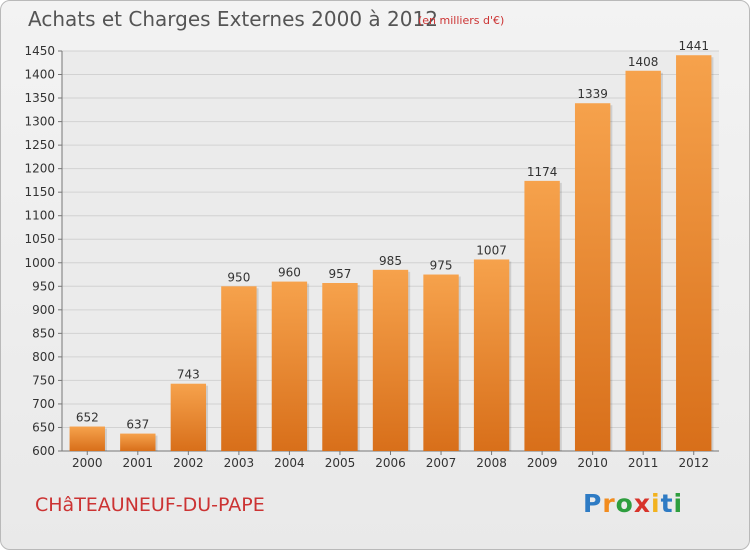 The width and height of the screenshot is (750, 550). What do you see at coordinates (693, 463) in the screenshot?
I see `x-tick-label: 2012` at bounding box center [693, 463].